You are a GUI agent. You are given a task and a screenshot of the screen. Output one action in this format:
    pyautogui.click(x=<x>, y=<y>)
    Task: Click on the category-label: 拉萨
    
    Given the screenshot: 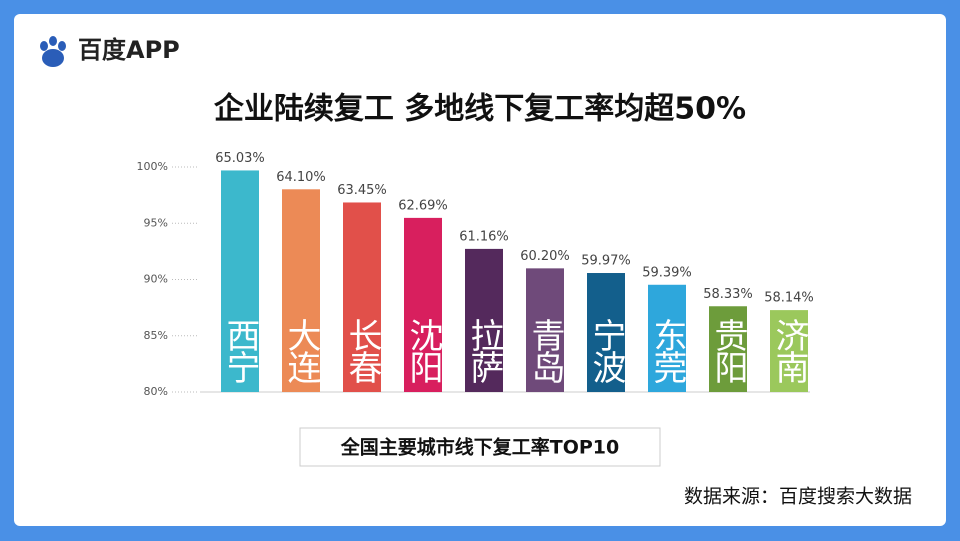 What is the action you would take?
    pyautogui.click(x=484, y=351)
    